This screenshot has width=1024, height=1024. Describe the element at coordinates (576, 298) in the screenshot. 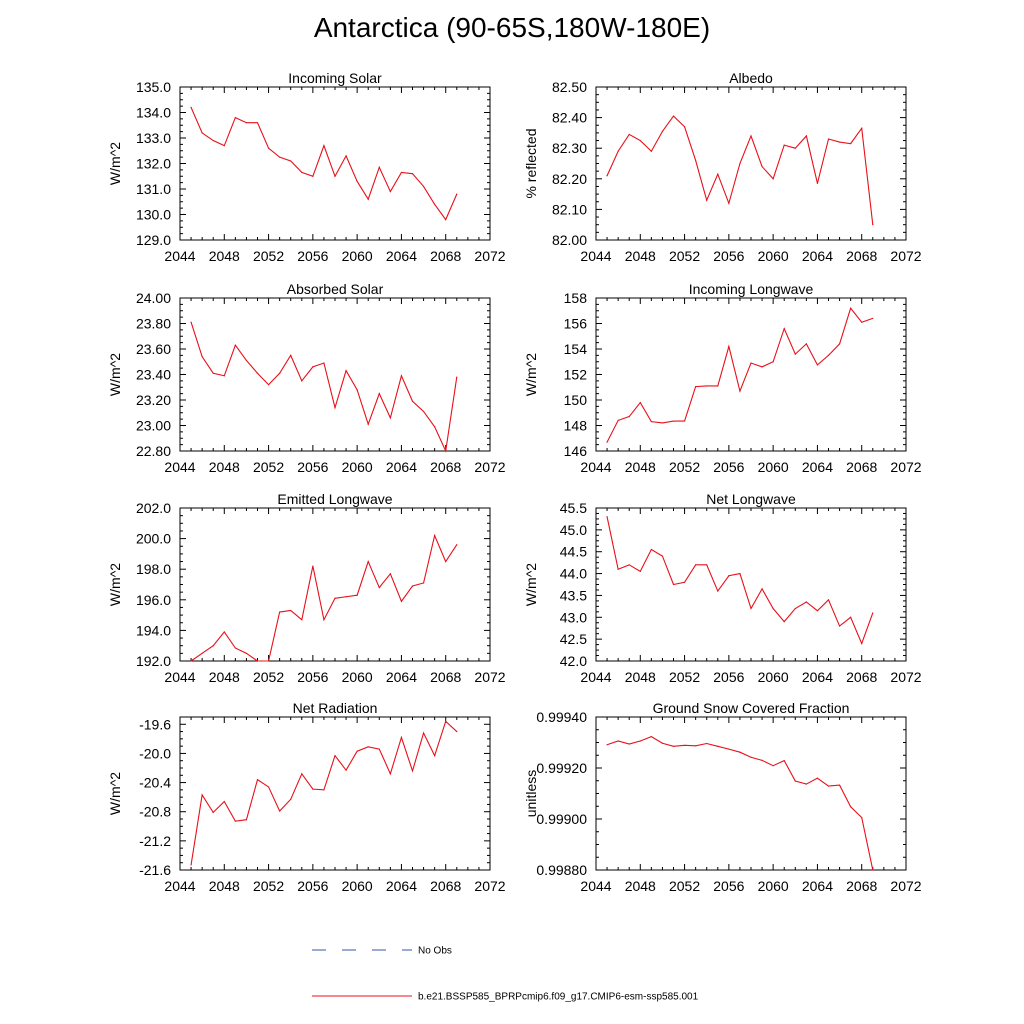

I see `y-tick-label: 158` at that location.